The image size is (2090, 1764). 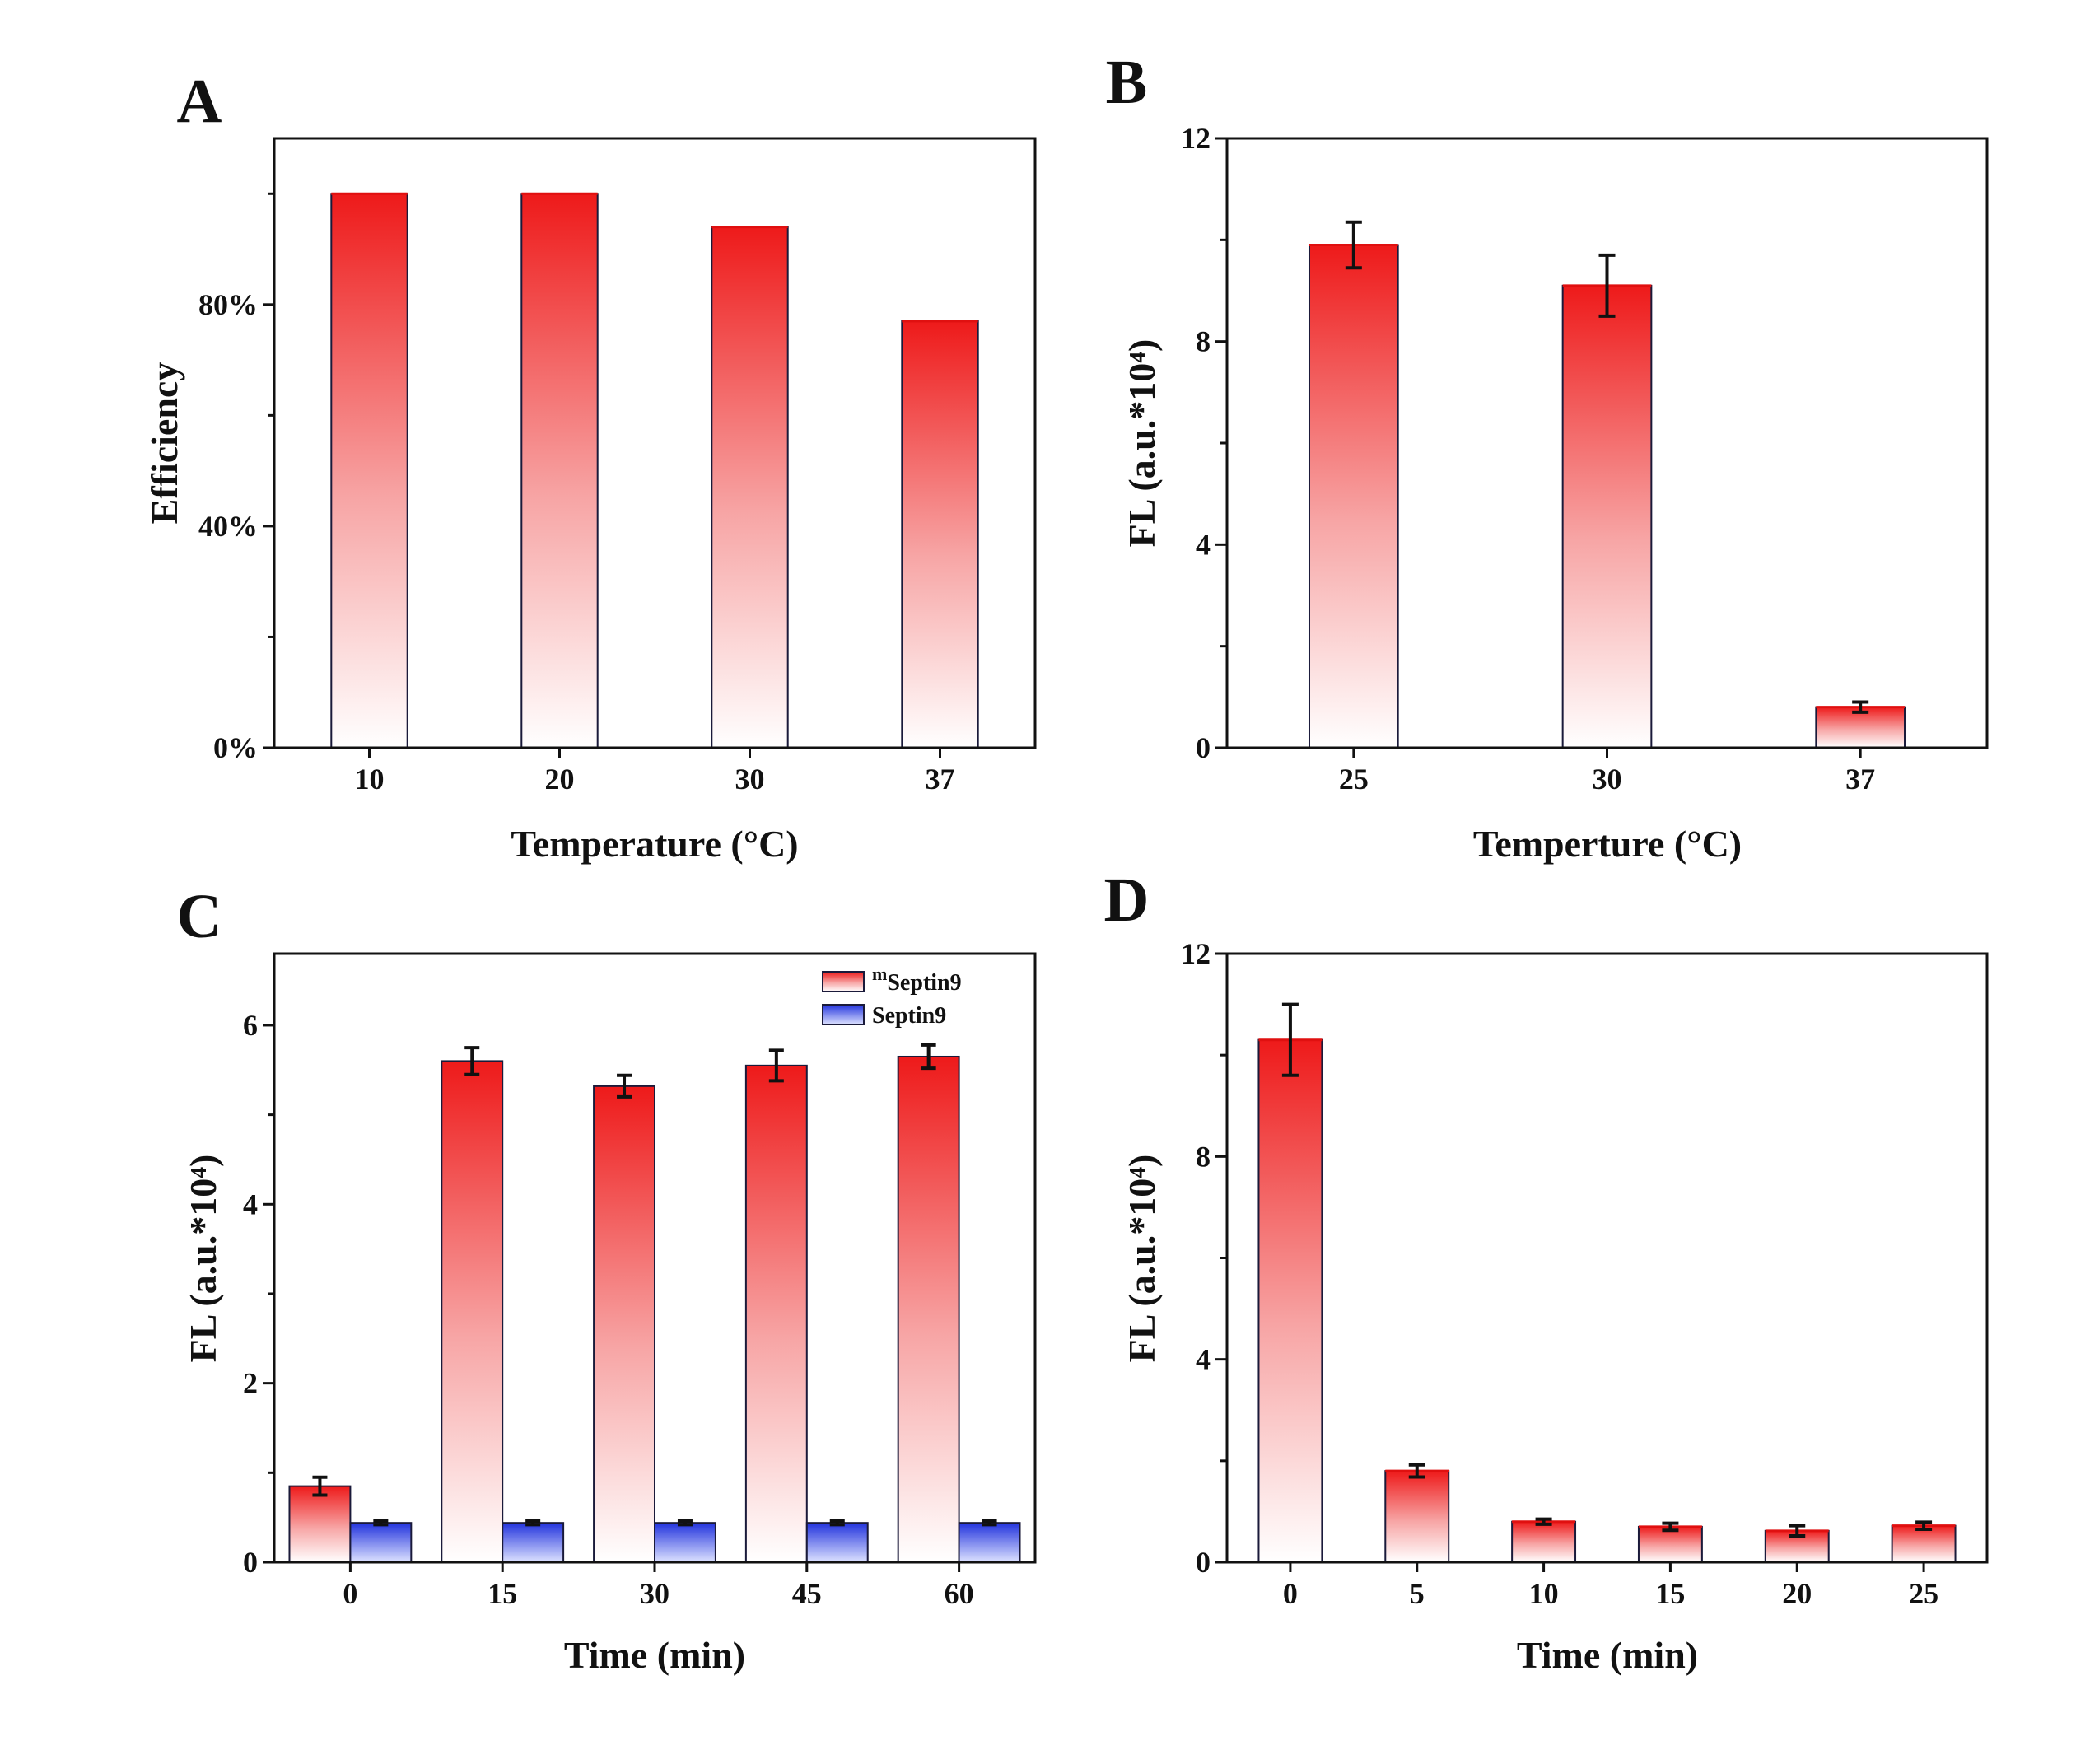 I want to click on y-axis-title: Efficiency, so click(x=164, y=443).